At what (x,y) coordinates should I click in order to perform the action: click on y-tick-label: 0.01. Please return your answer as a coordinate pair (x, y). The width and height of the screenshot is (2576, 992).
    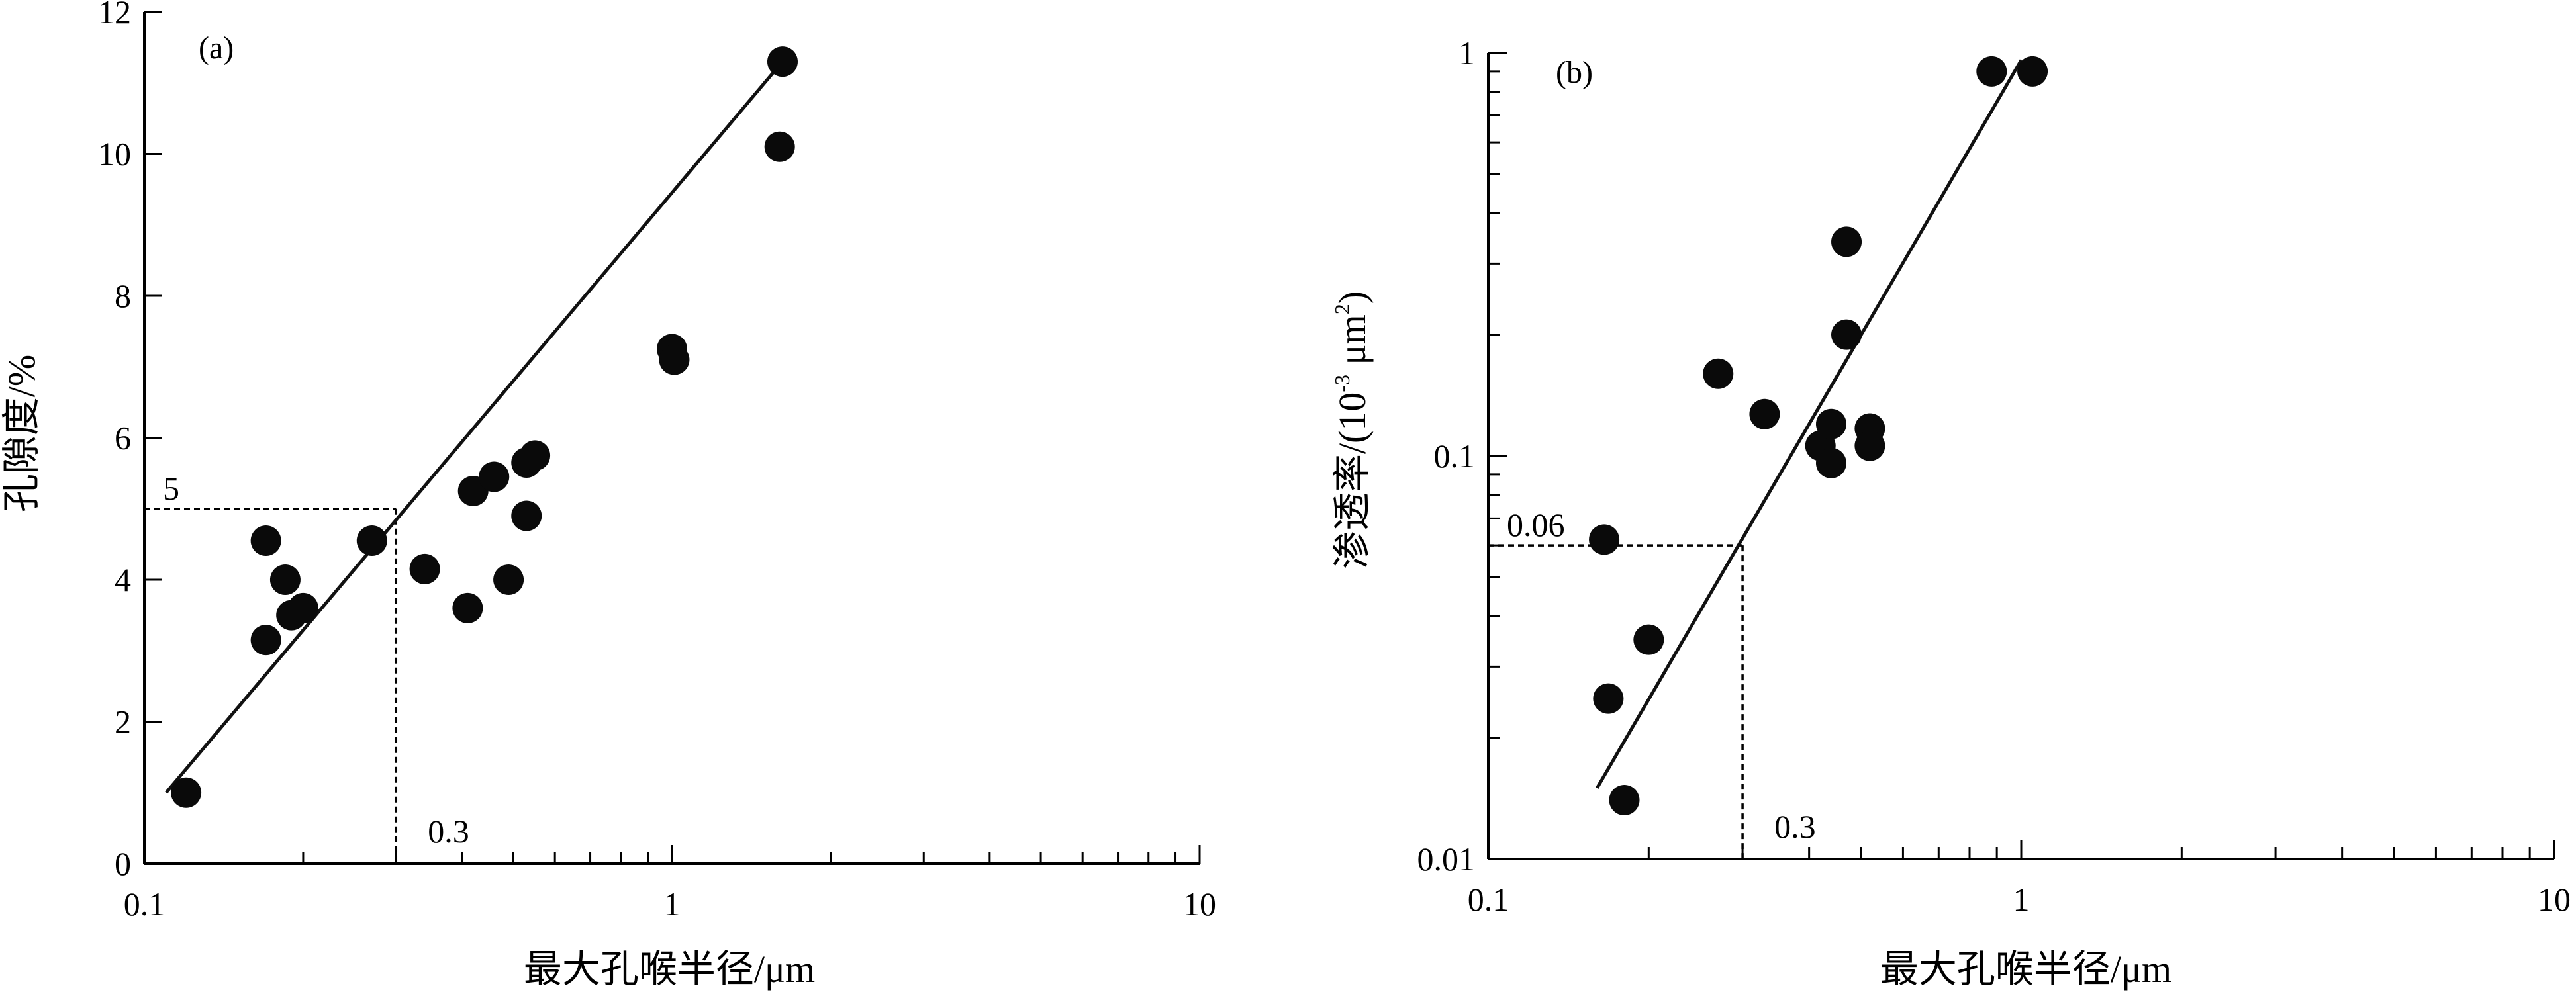
    Looking at the image, I should click on (1446, 859).